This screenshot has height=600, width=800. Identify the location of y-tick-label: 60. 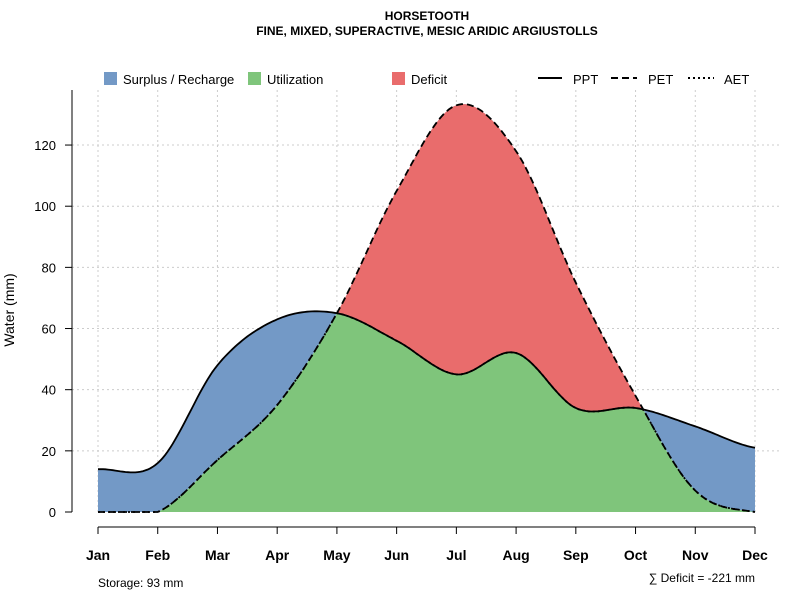
(49, 329).